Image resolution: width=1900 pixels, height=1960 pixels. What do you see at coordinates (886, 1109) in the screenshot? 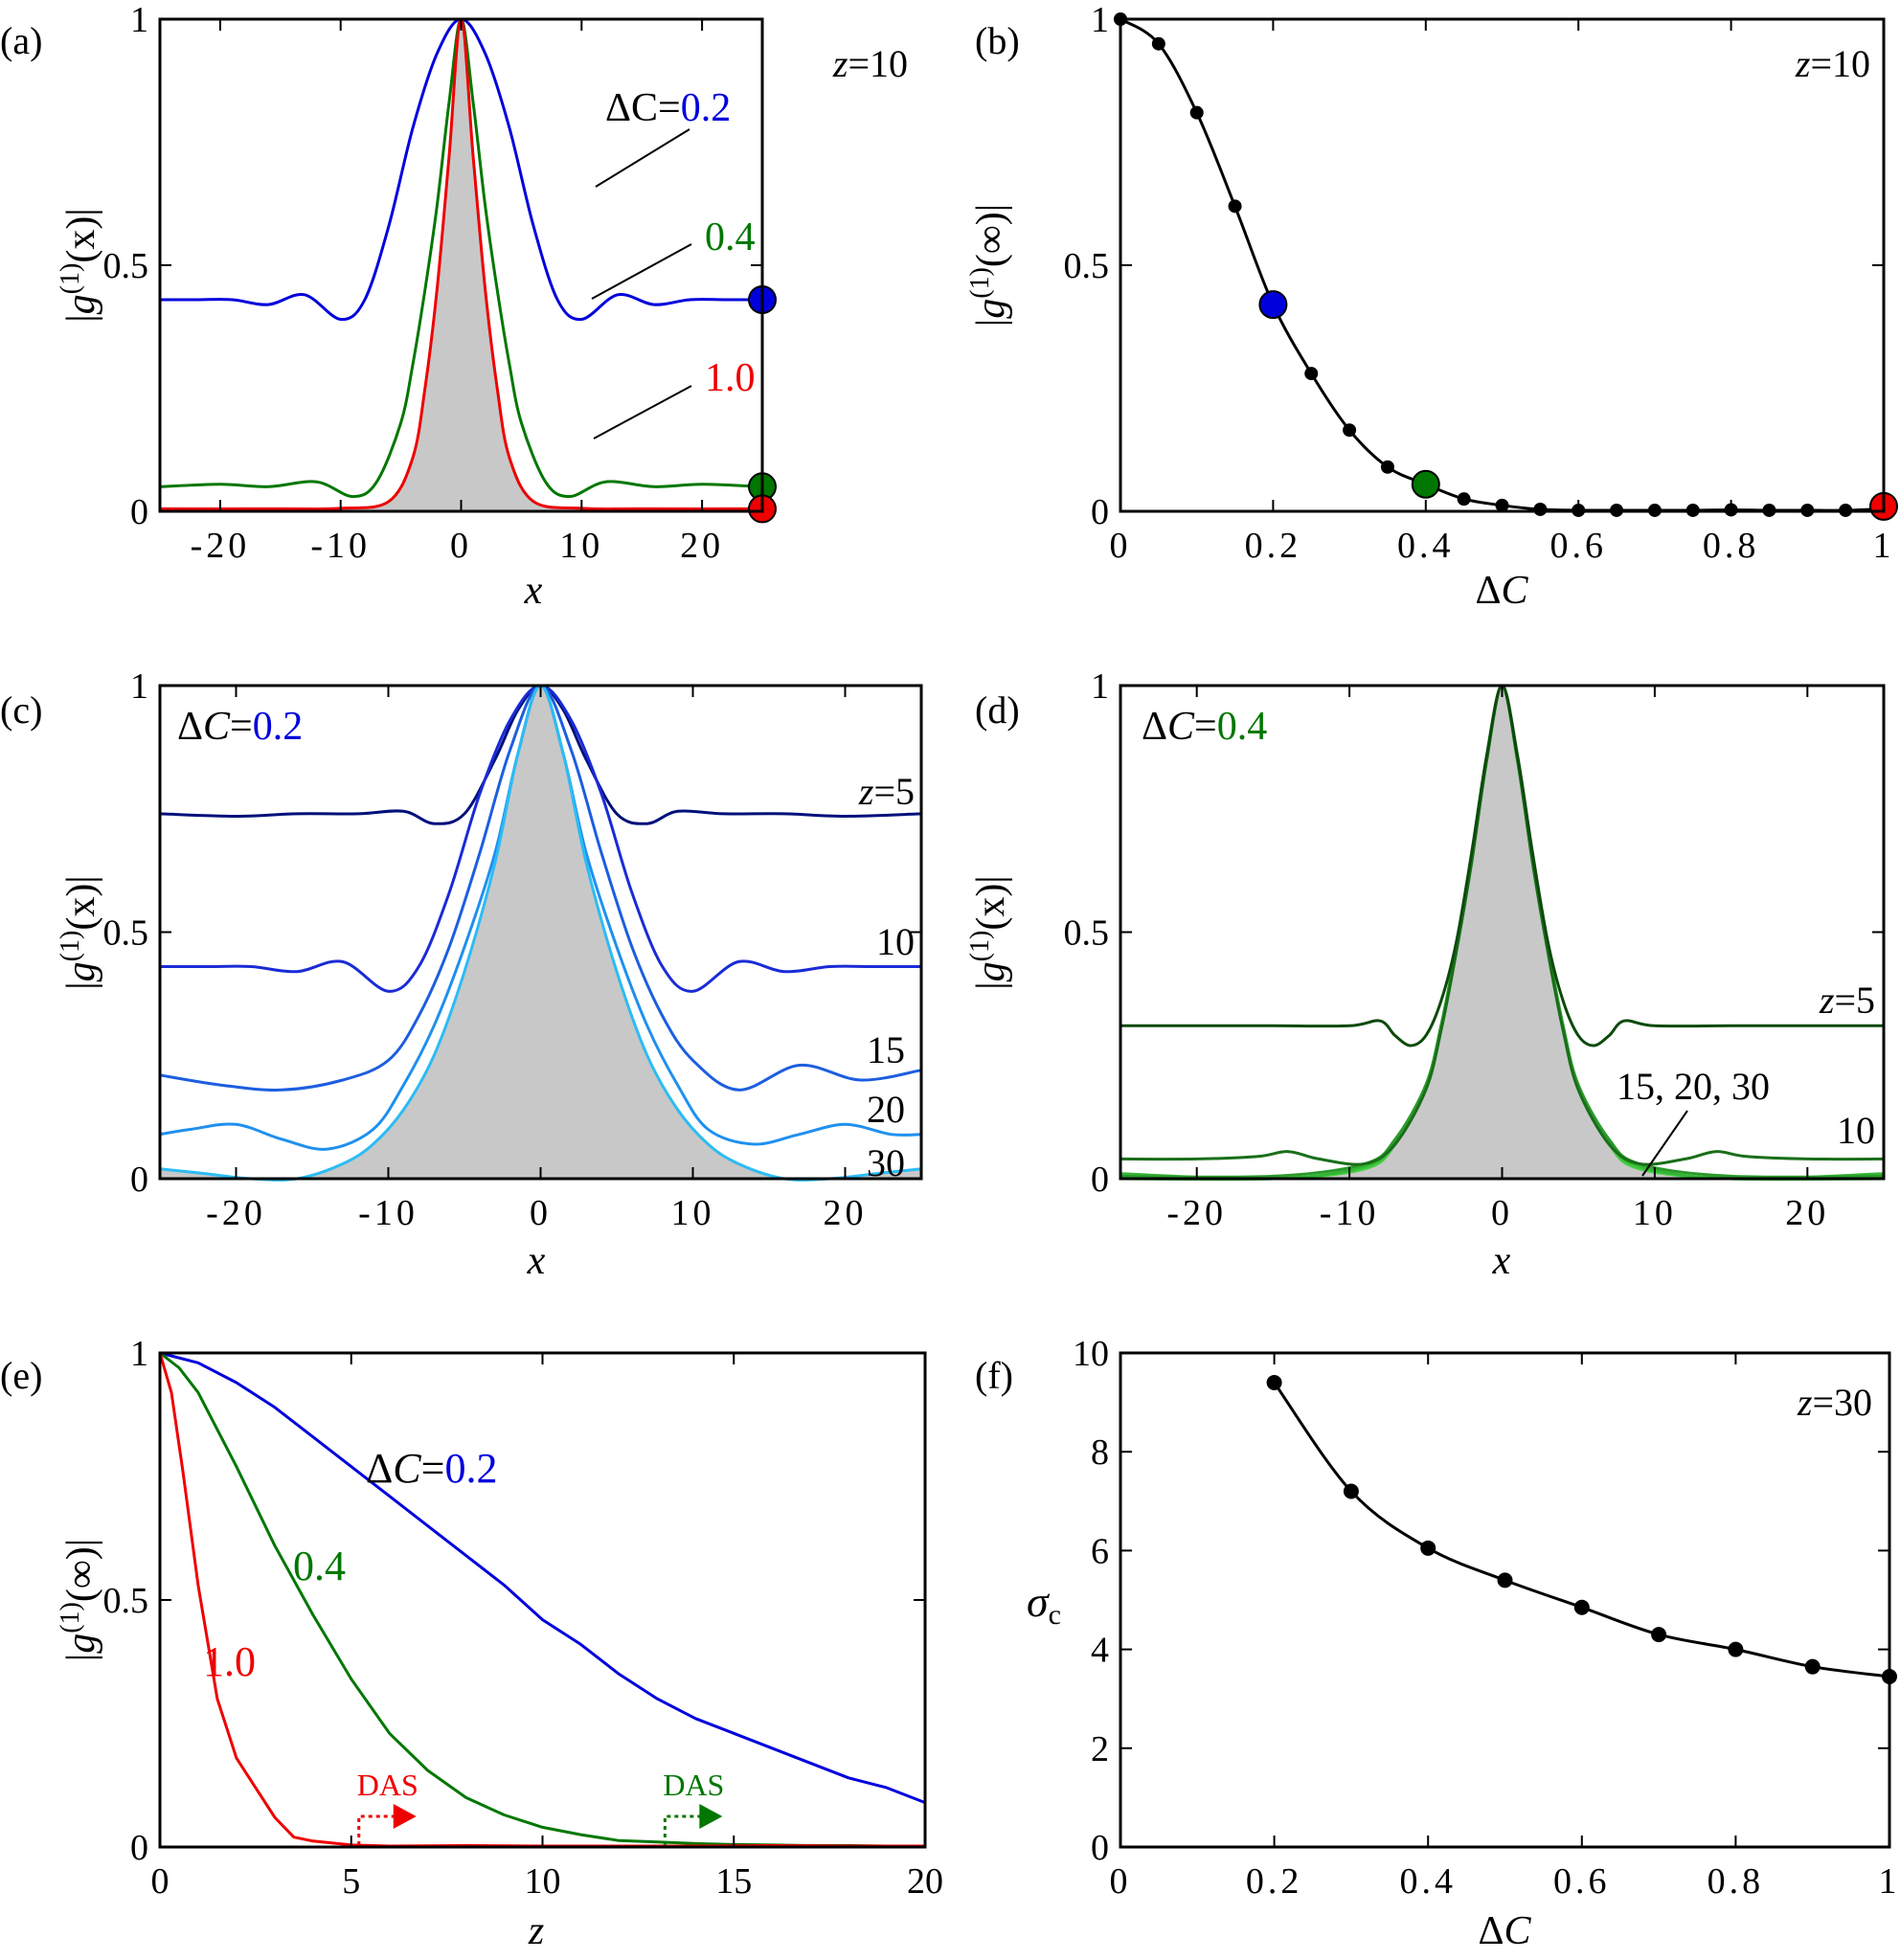
I see `curve-label-z20: 20` at bounding box center [886, 1109].